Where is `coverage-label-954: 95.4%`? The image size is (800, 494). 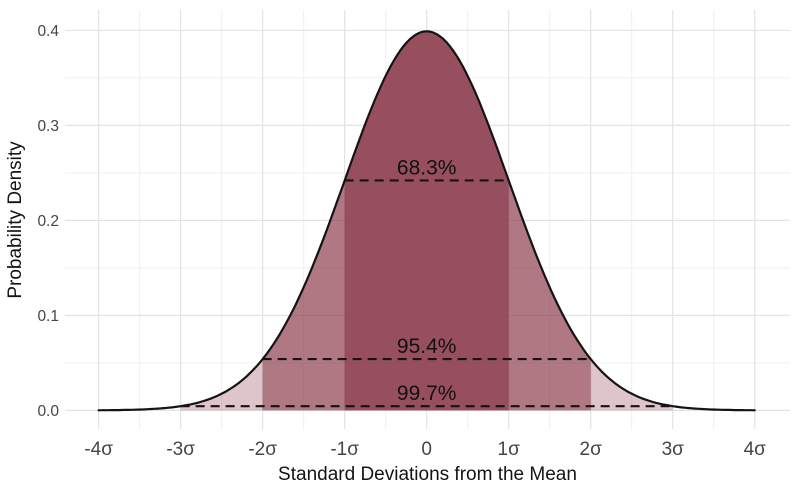 coverage-label-954: 95.4% is located at coordinates (427, 346).